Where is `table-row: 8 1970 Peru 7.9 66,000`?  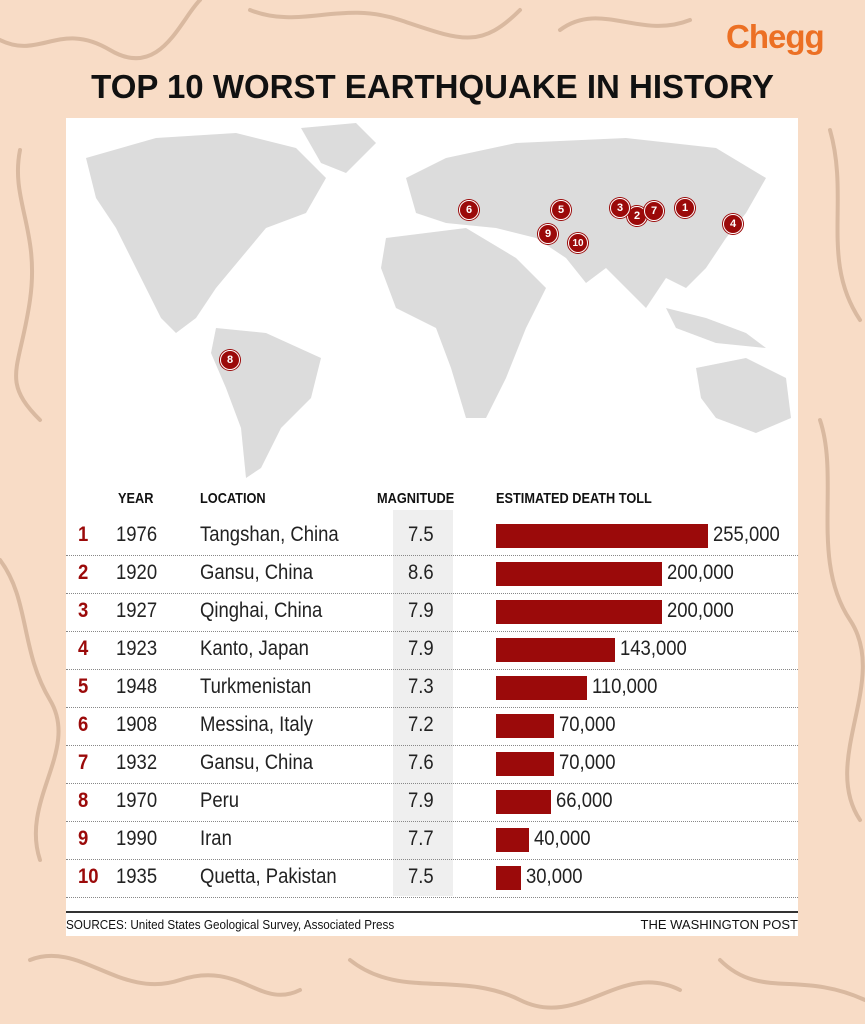 table-row: 8 1970 Peru 7.9 66,000 is located at coordinates (432, 802).